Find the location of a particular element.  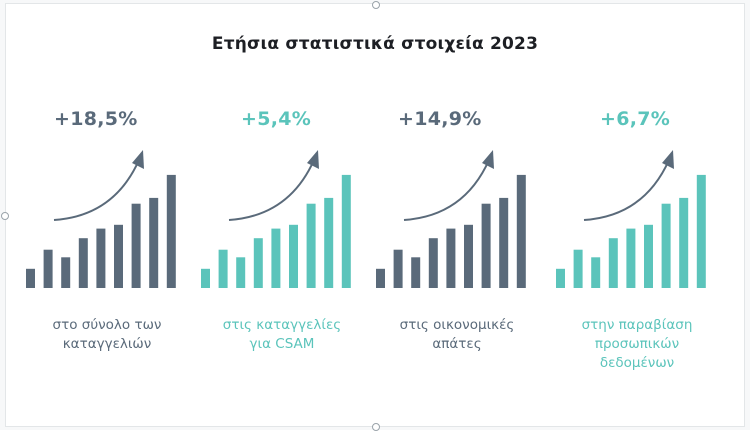

stat-caption: στις καταγγελίες για CSAM is located at coordinates (282, 334).